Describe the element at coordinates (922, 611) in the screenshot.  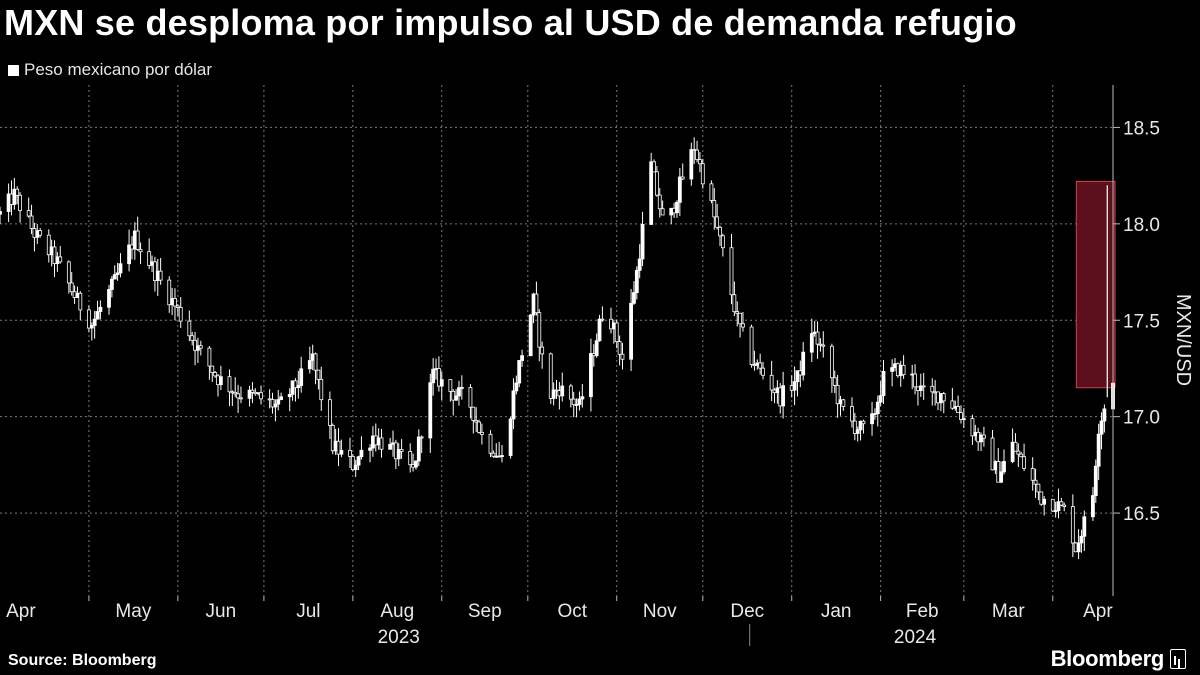
I see `x-month-label: Feb` at that location.